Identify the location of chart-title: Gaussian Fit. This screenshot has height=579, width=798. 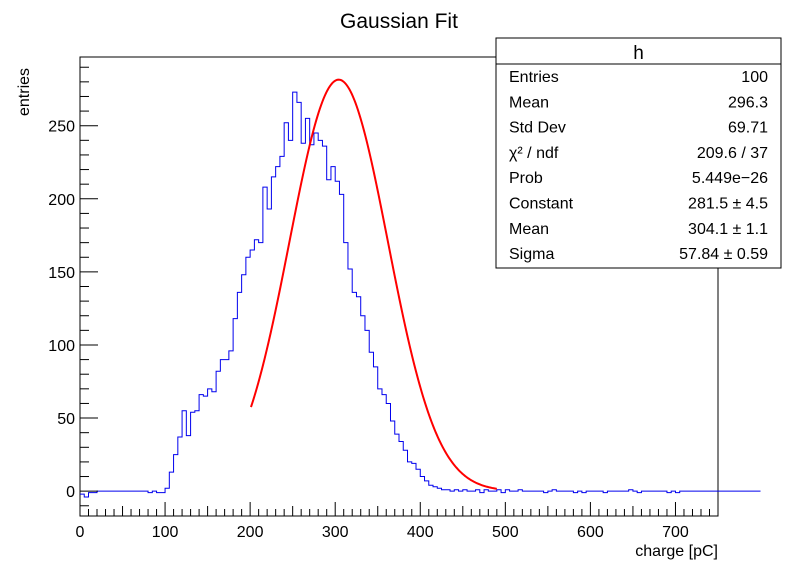
(399, 21).